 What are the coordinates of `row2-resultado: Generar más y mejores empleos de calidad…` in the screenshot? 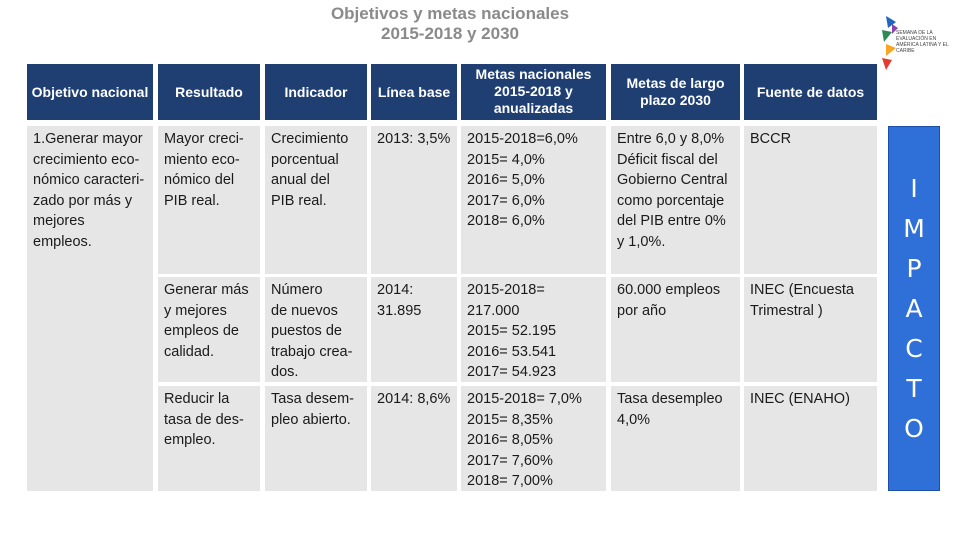 It's located at (209, 329).